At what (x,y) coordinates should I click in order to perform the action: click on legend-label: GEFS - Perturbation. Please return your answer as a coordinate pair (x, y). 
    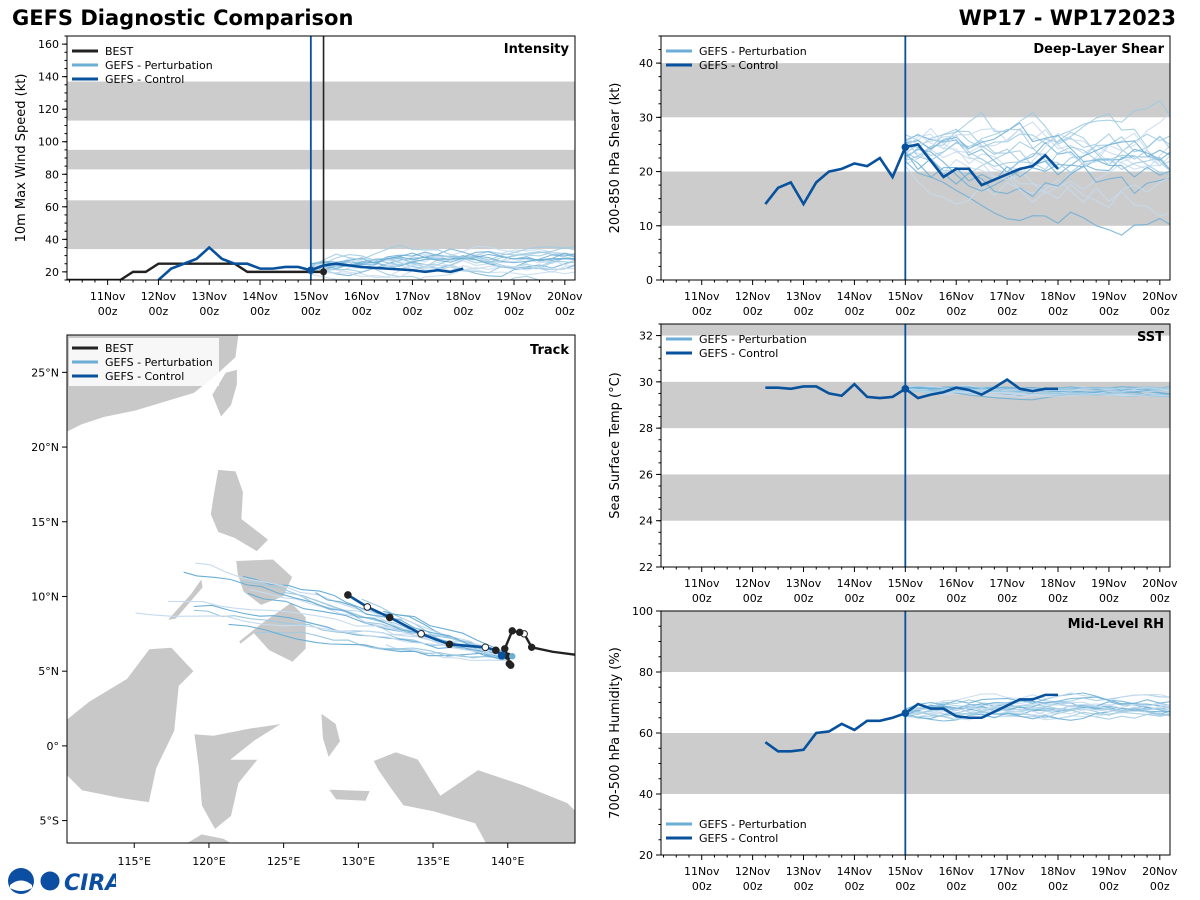
    Looking at the image, I should click on (753, 824).